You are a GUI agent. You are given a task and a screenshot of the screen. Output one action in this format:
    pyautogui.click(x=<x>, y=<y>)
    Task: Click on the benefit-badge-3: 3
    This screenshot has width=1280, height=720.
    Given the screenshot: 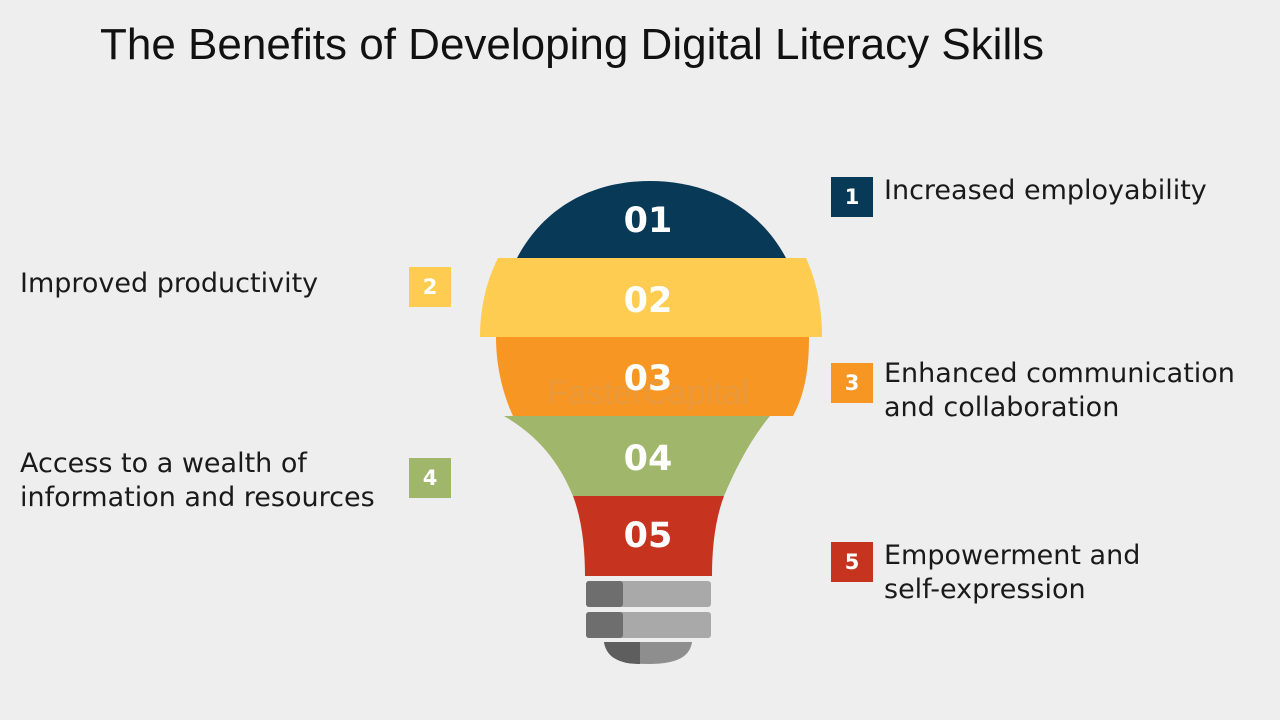 What is the action you would take?
    pyautogui.click(x=852, y=383)
    